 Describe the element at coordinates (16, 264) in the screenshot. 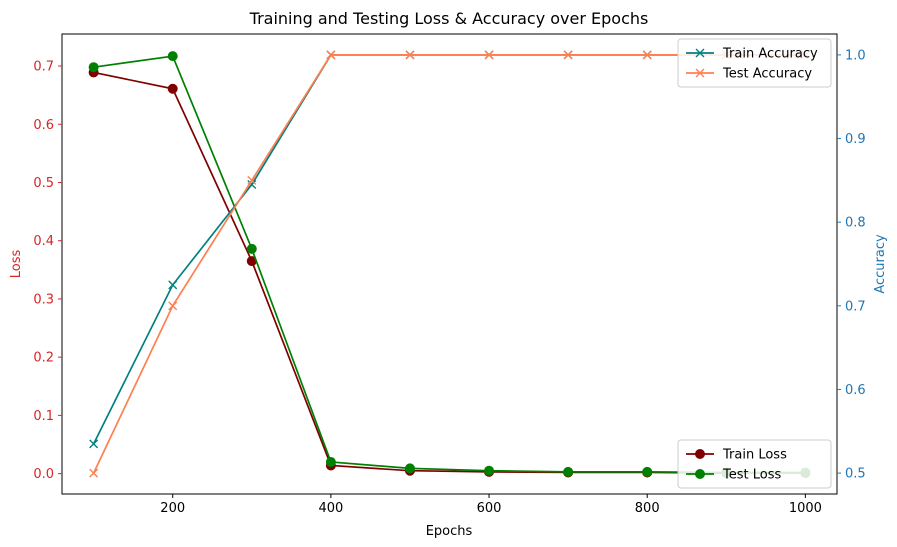

I see `y-axis-label-loss: Loss` at that location.